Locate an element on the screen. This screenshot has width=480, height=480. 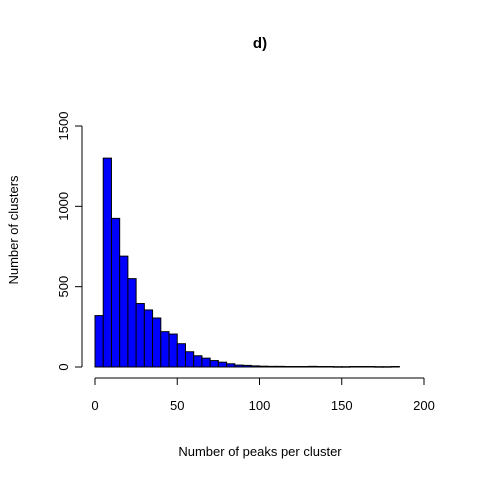
x-tick-label: 0 is located at coordinates (94, 405).